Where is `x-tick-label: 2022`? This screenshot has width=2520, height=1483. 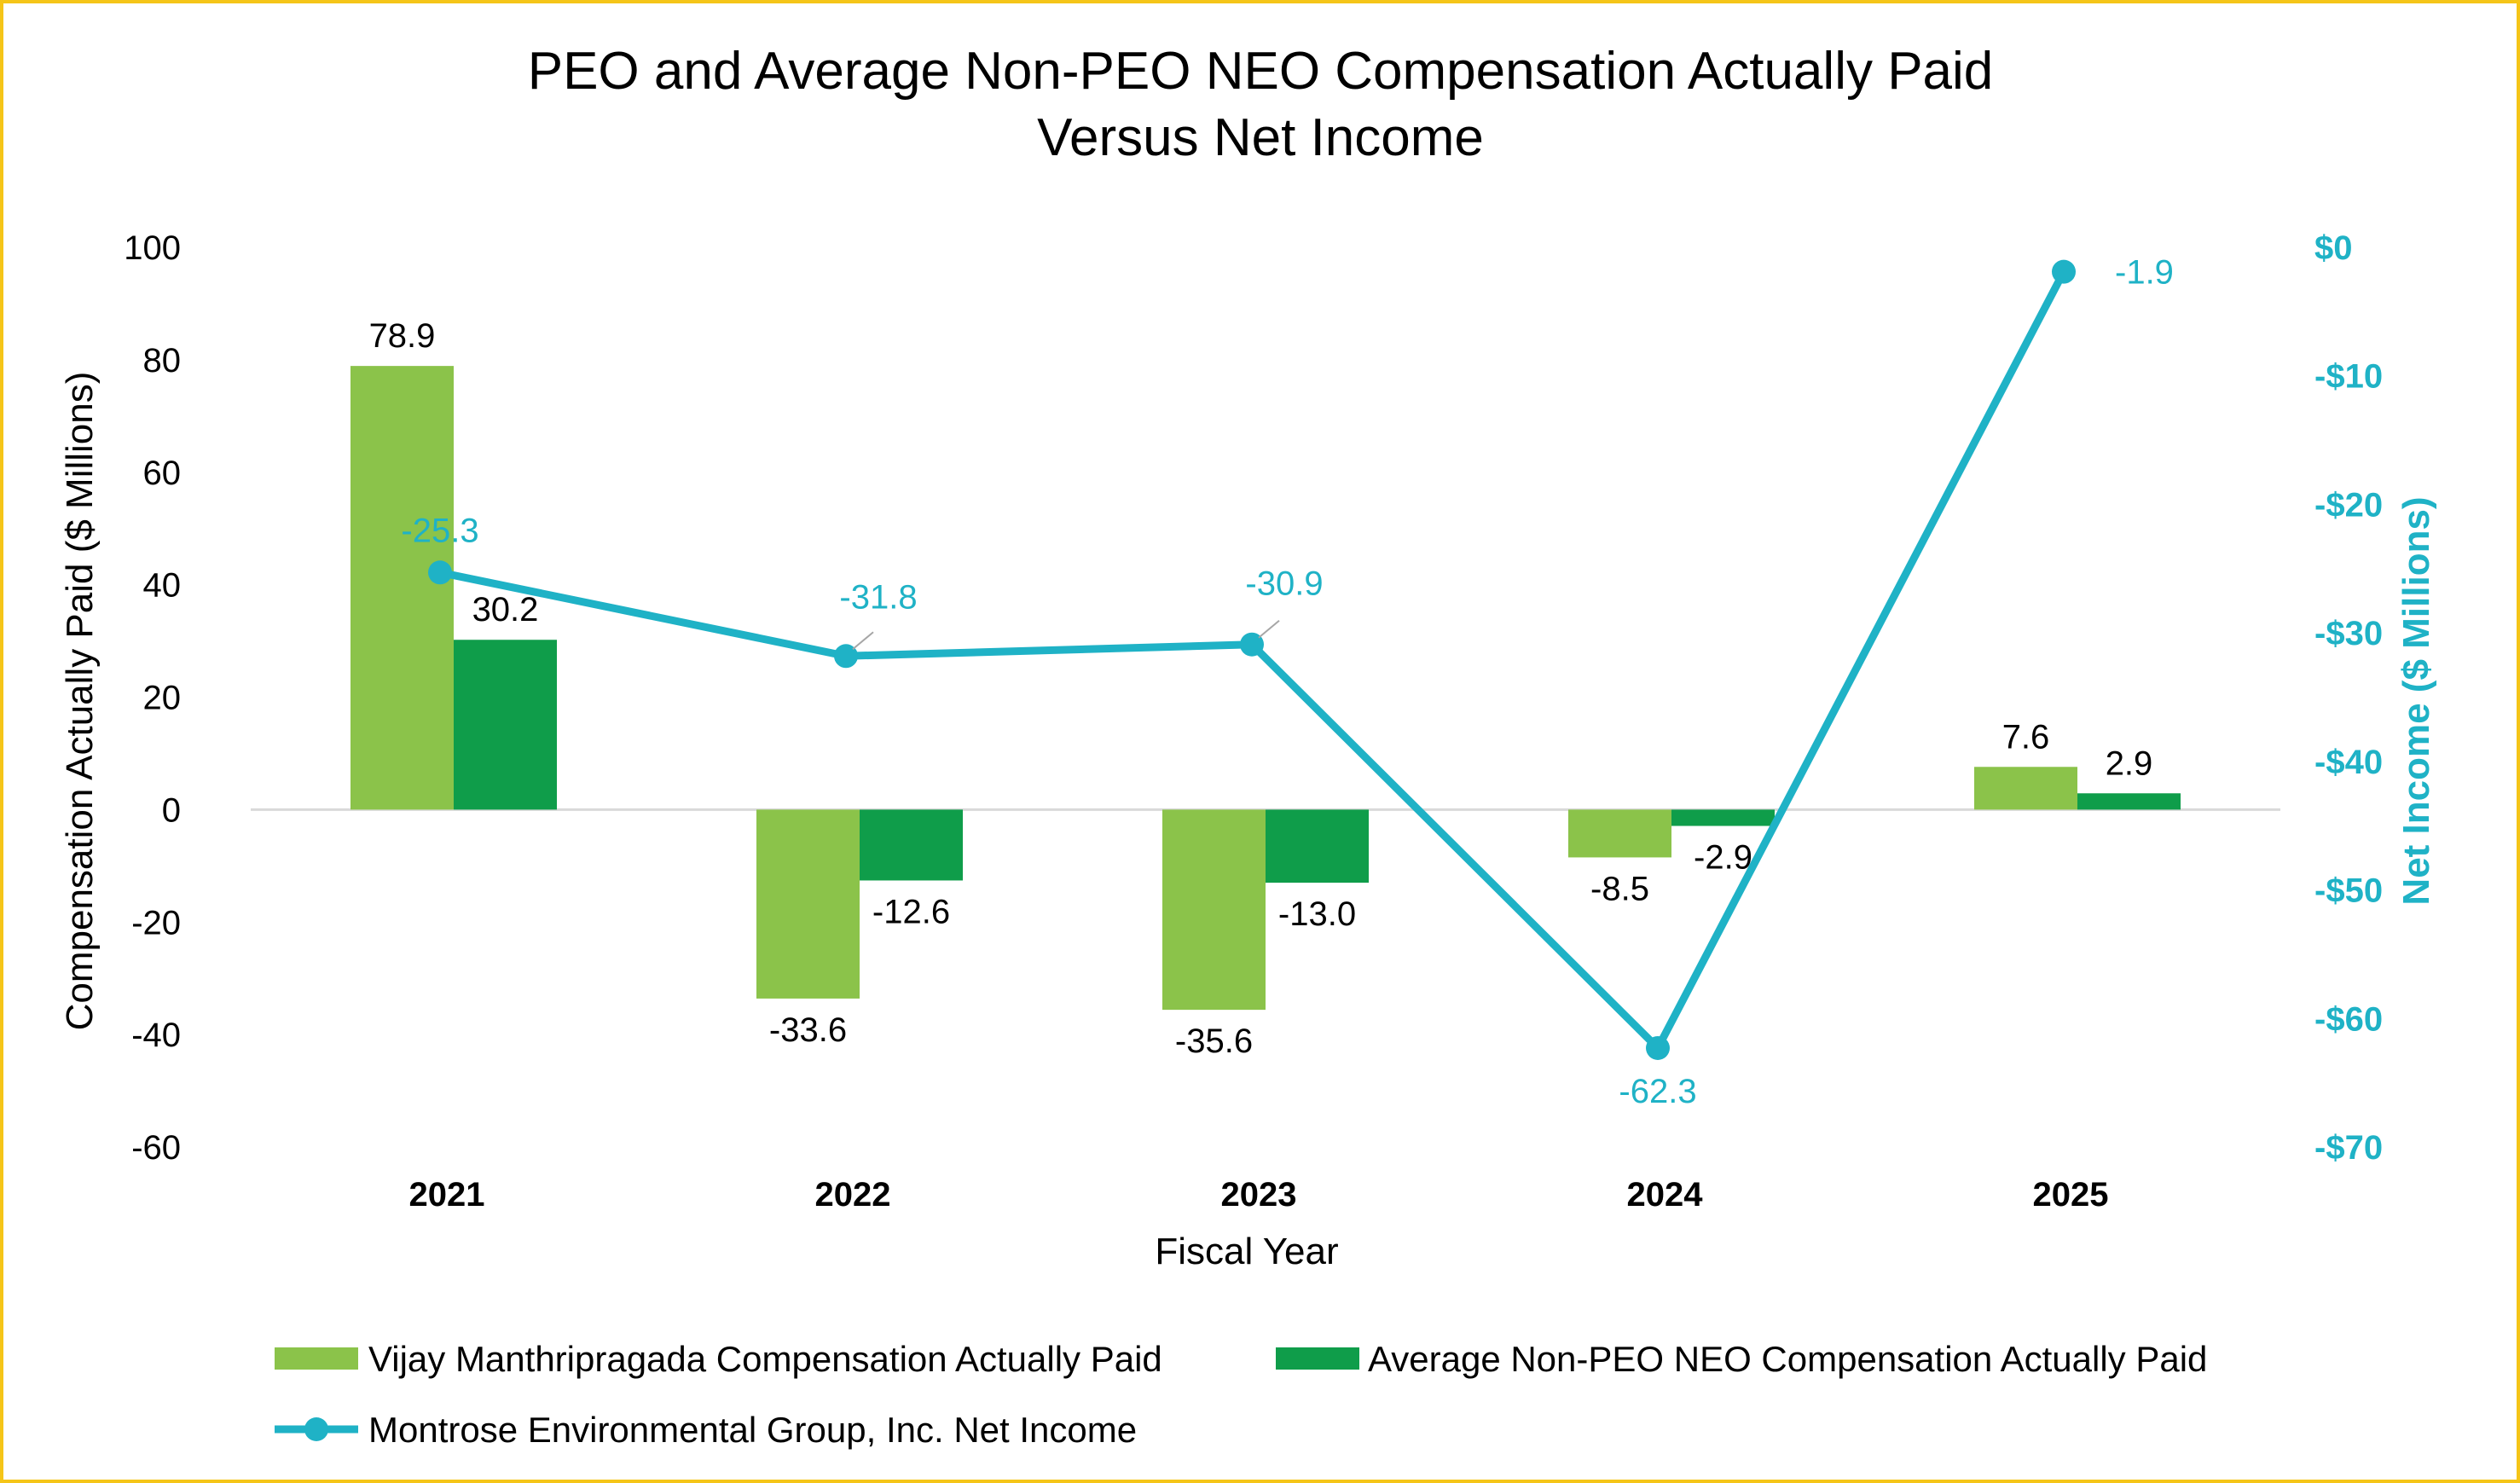 x-tick-label: 2022 is located at coordinates (853, 1195).